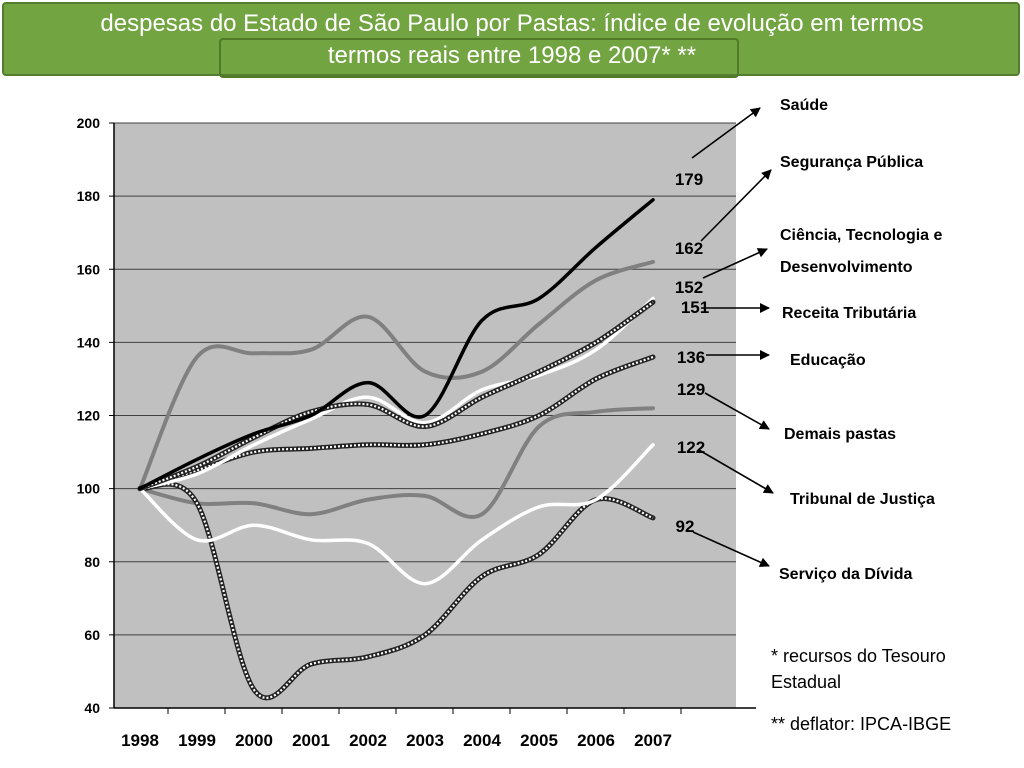 The image size is (1024, 768). I want to click on legend-arrow-demais-pastas, so click(737, 411).